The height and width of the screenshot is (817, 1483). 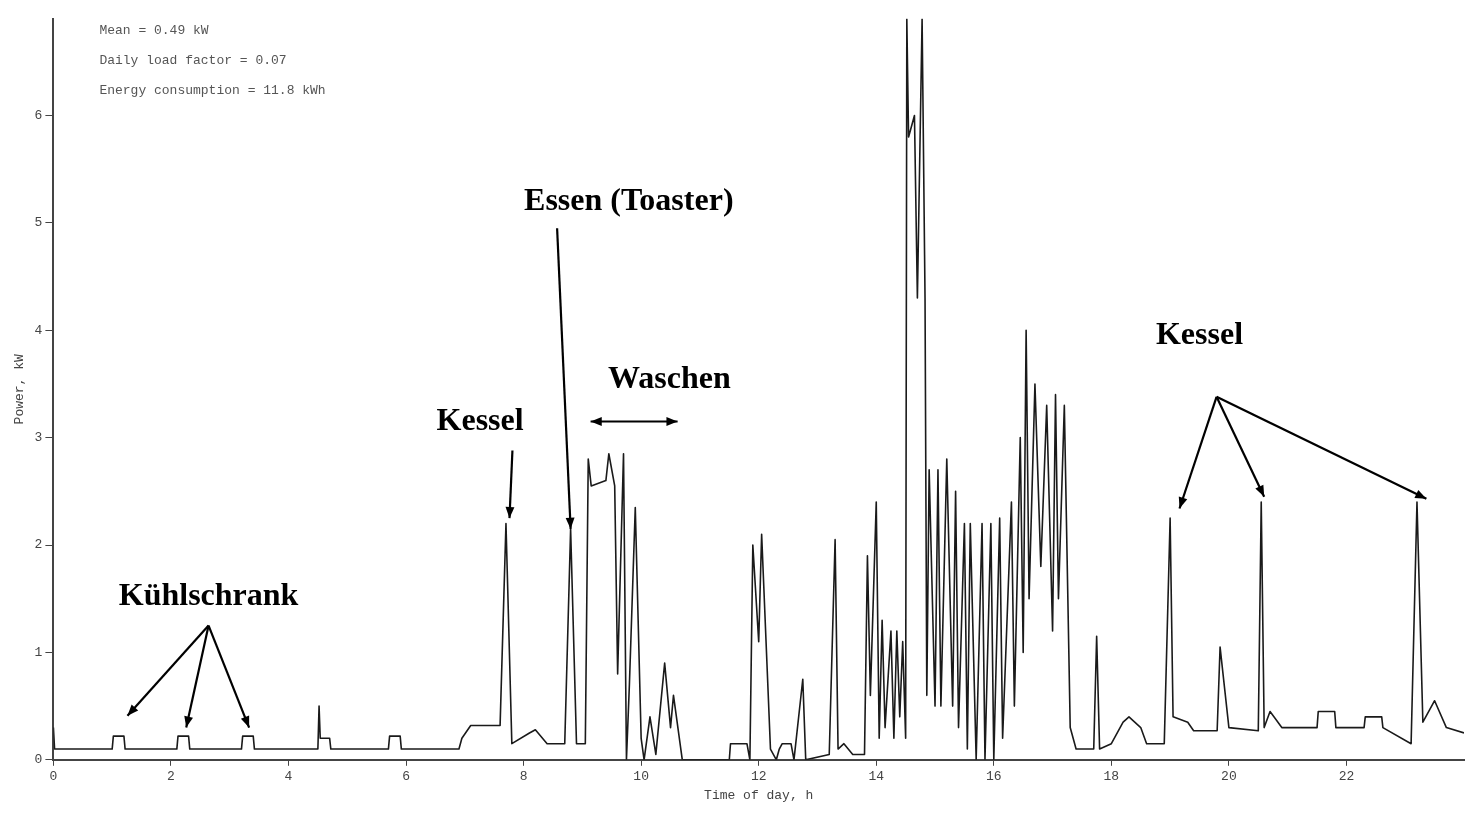 What do you see at coordinates (759, 795) in the screenshot?
I see `x-axis-title: Time of day, h` at bounding box center [759, 795].